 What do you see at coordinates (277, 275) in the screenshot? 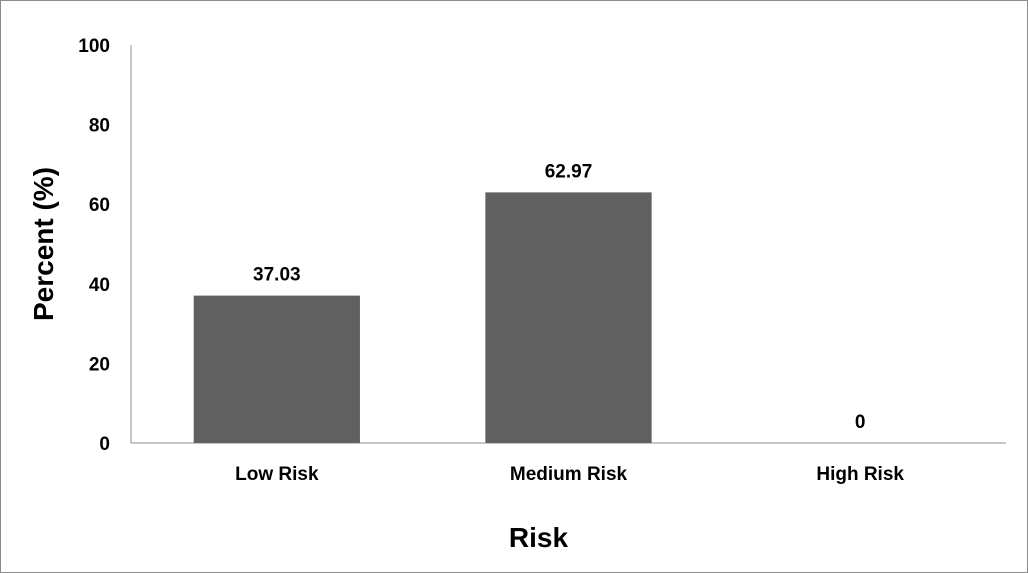
I see `data-label: 37.03` at bounding box center [277, 275].